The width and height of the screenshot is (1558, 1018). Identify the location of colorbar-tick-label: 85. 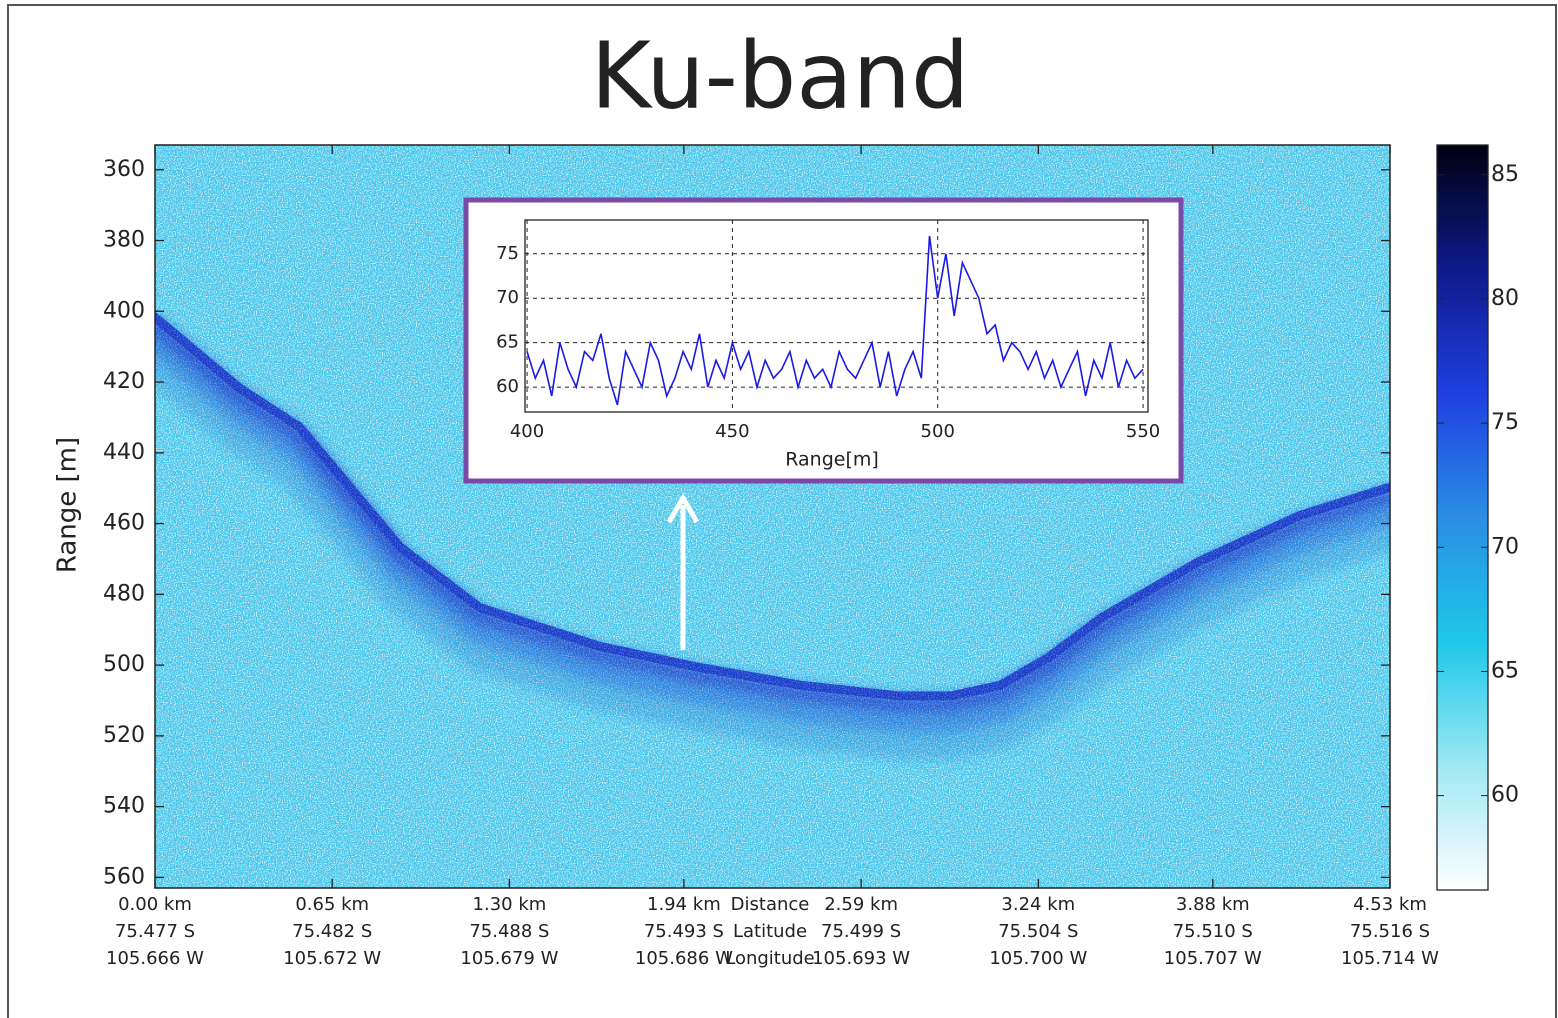
(1505, 174).